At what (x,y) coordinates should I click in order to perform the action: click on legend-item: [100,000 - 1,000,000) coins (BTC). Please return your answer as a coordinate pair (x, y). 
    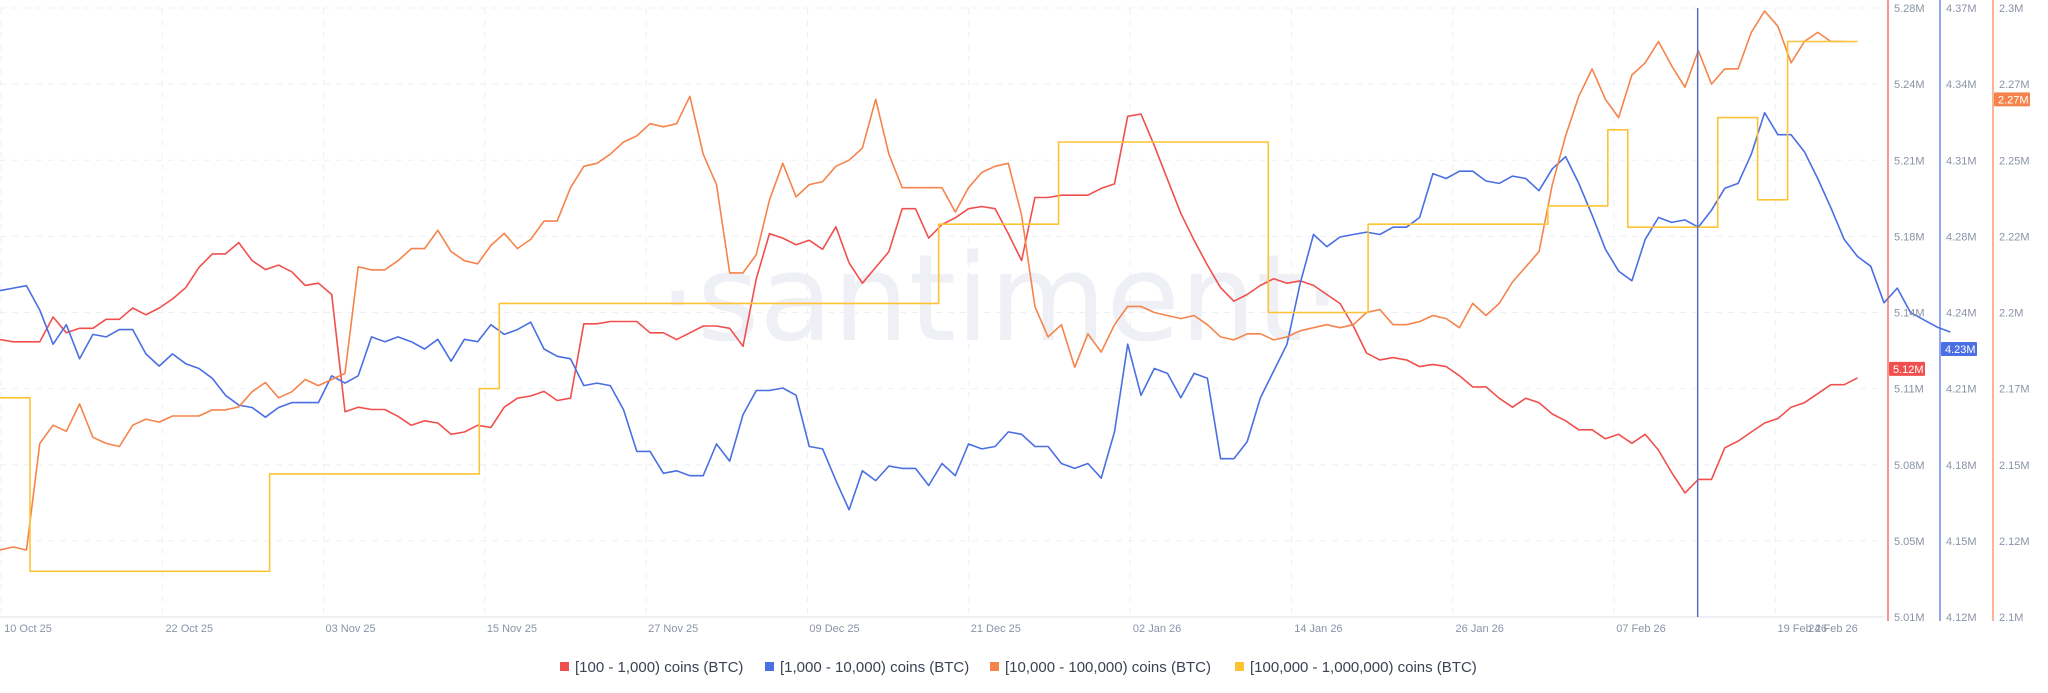
    Looking at the image, I should click on (1356, 667).